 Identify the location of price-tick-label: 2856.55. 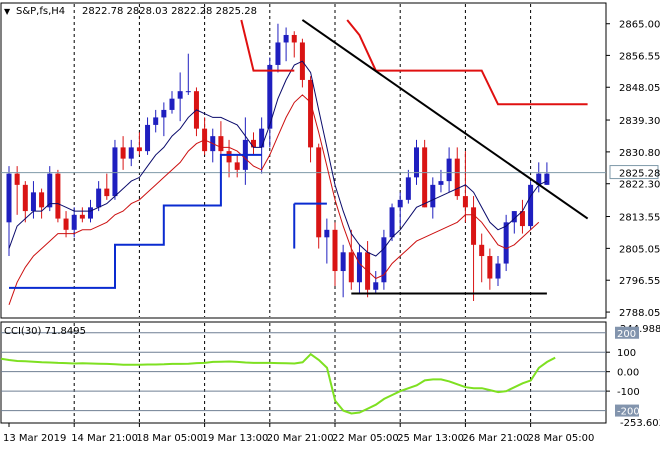
(639, 56).